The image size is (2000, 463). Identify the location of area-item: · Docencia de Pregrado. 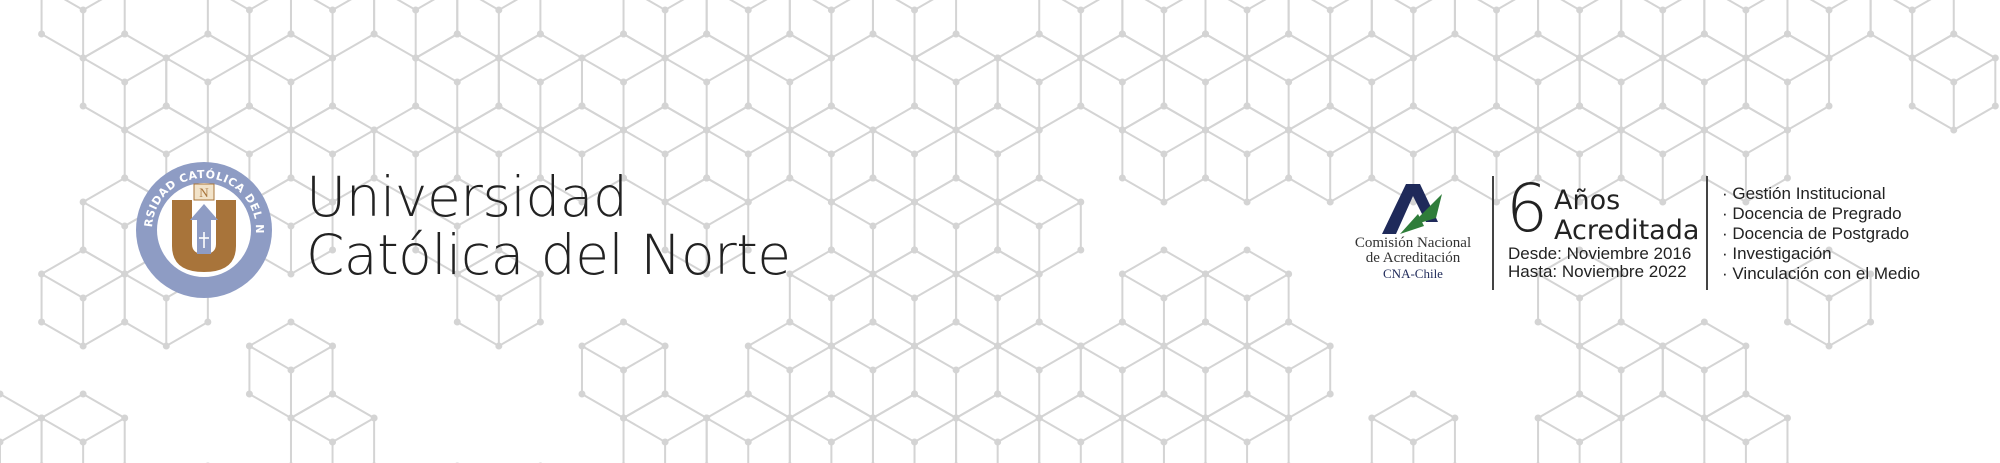
(1812, 213).